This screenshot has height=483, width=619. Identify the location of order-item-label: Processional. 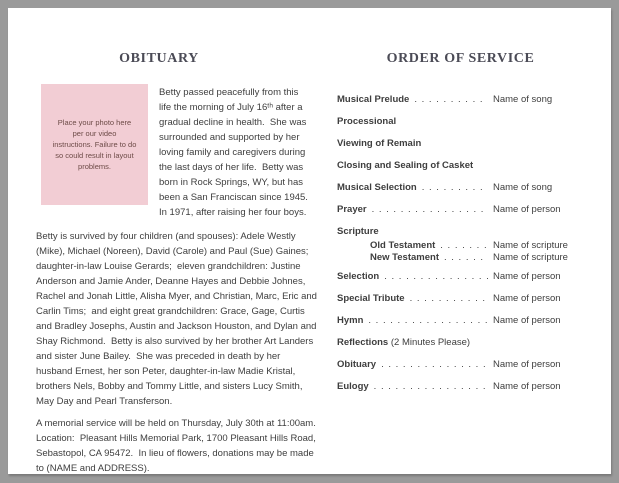
(367, 121).